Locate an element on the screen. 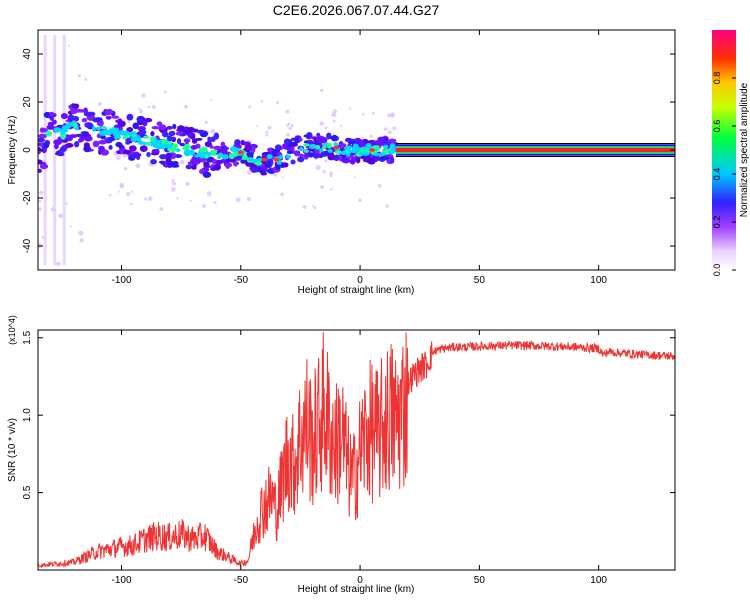  chart-title: C2E6.2026.067.07.44.G27 is located at coordinates (356, 10).